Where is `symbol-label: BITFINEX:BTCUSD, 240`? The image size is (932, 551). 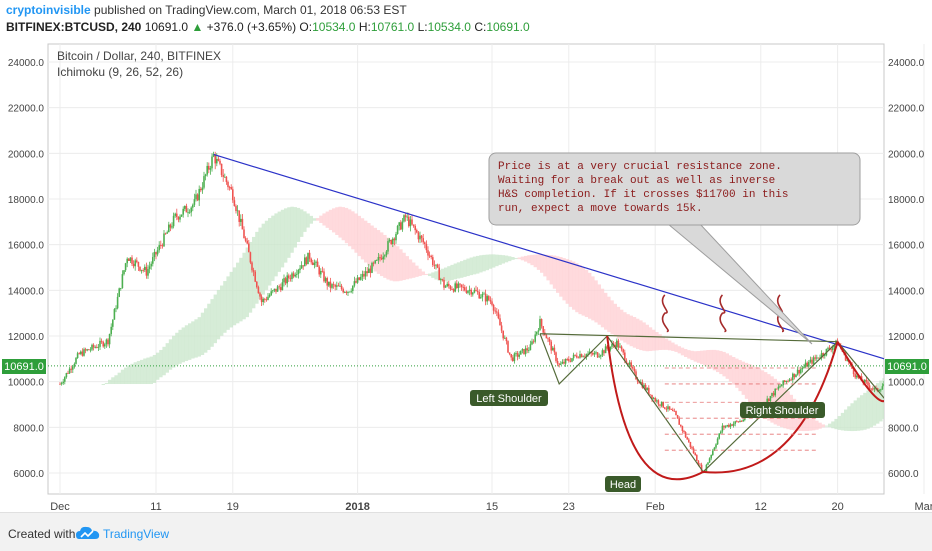 symbol-label: BITFINEX:BTCUSD, 240 is located at coordinates (74, 27).